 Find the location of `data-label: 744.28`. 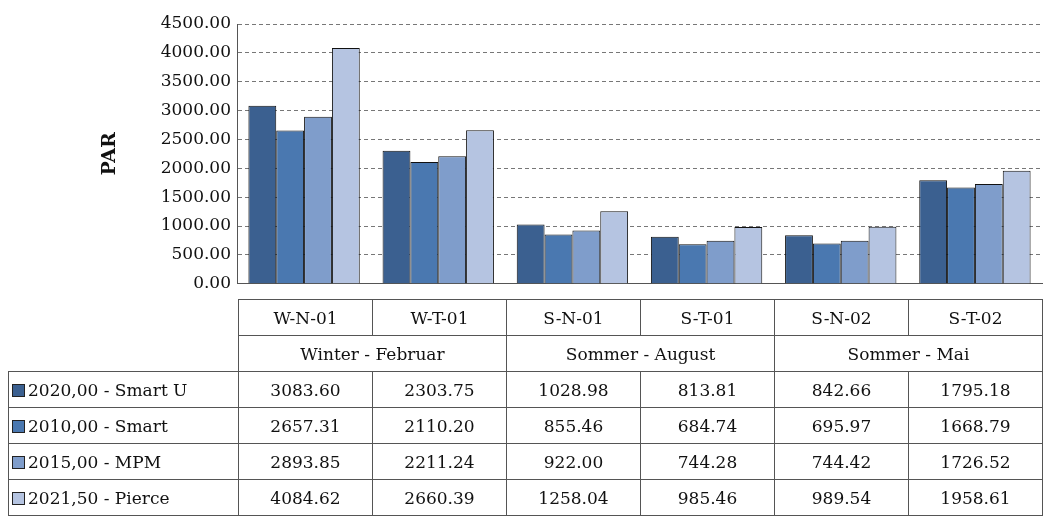

data-label: 744.28 is located at coordinates (707, 461).